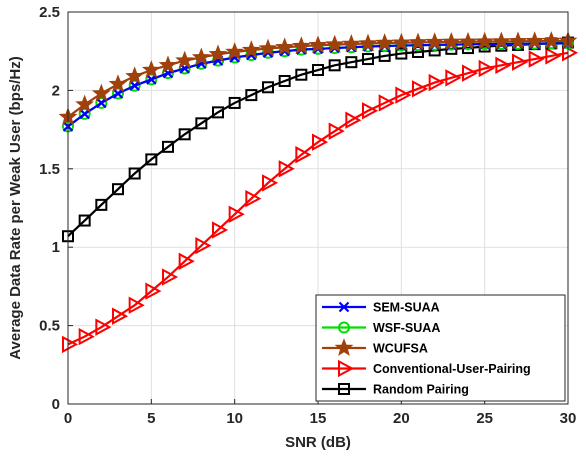  Describe the element at coordinates (56, 404) in the screenshot. I see `y-tick-label: 0` at that location.